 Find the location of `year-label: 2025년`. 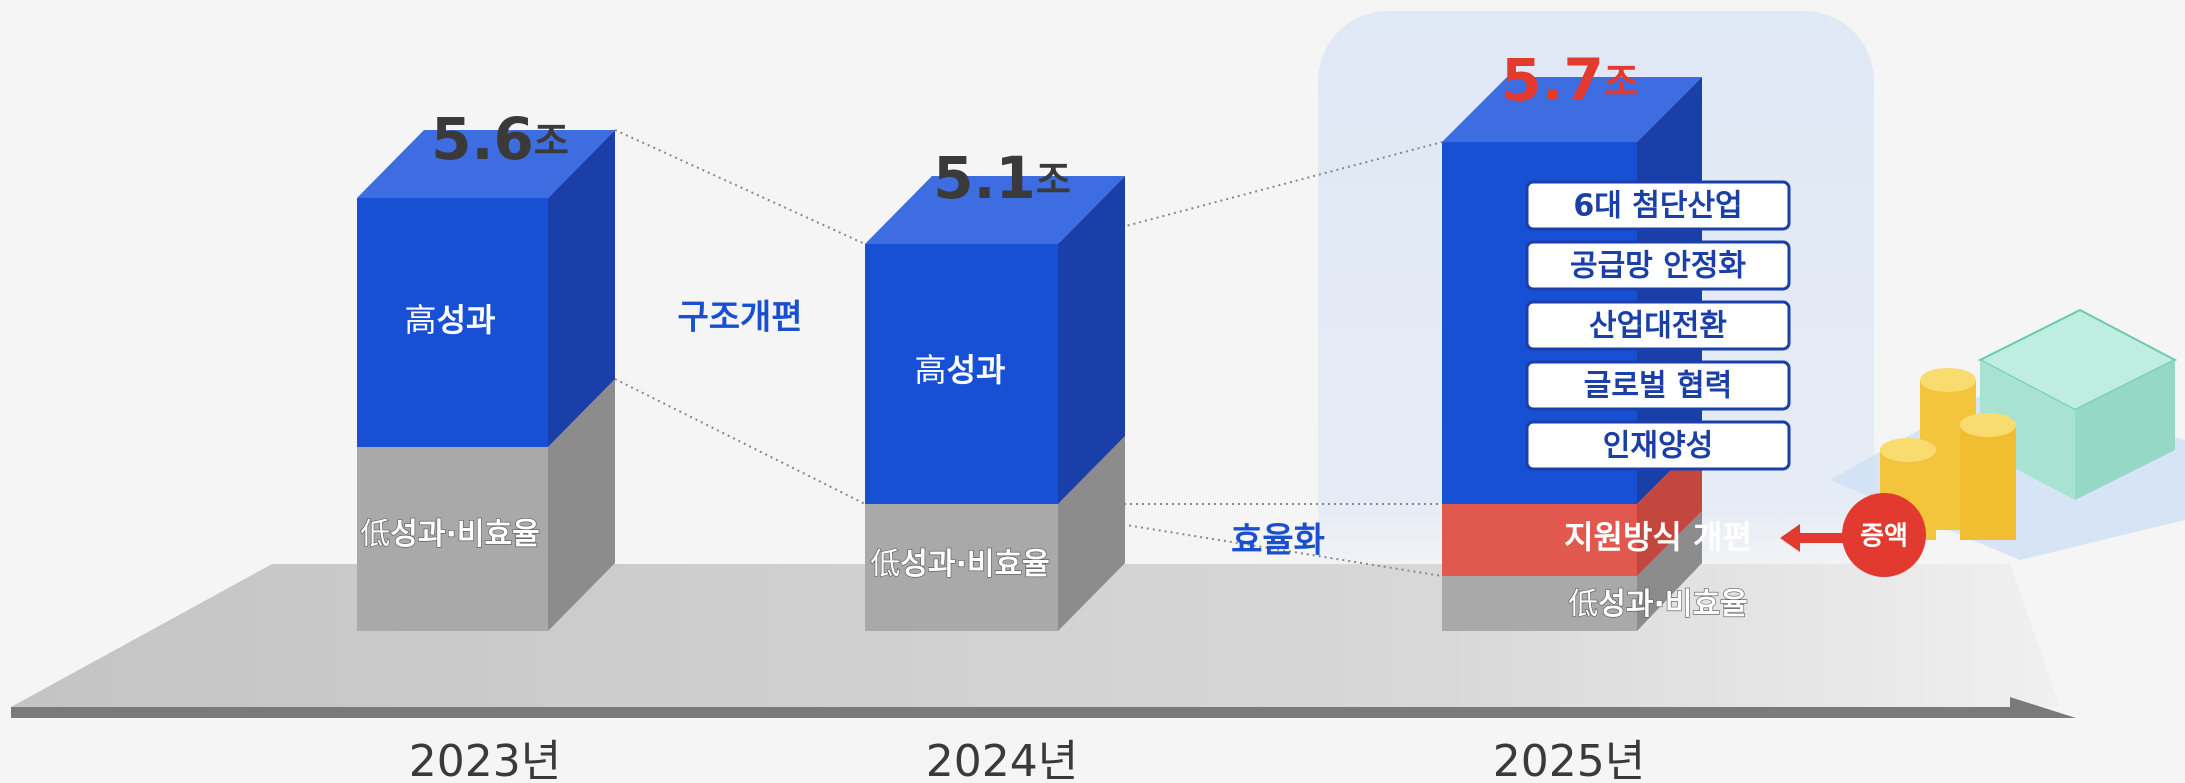

year-label: 2025년 is located at coordinates (1569, 759).